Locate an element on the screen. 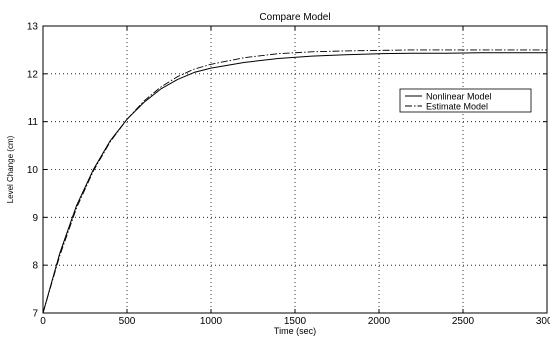  y-tick-label: 9 is located at coordinates (35, 218).